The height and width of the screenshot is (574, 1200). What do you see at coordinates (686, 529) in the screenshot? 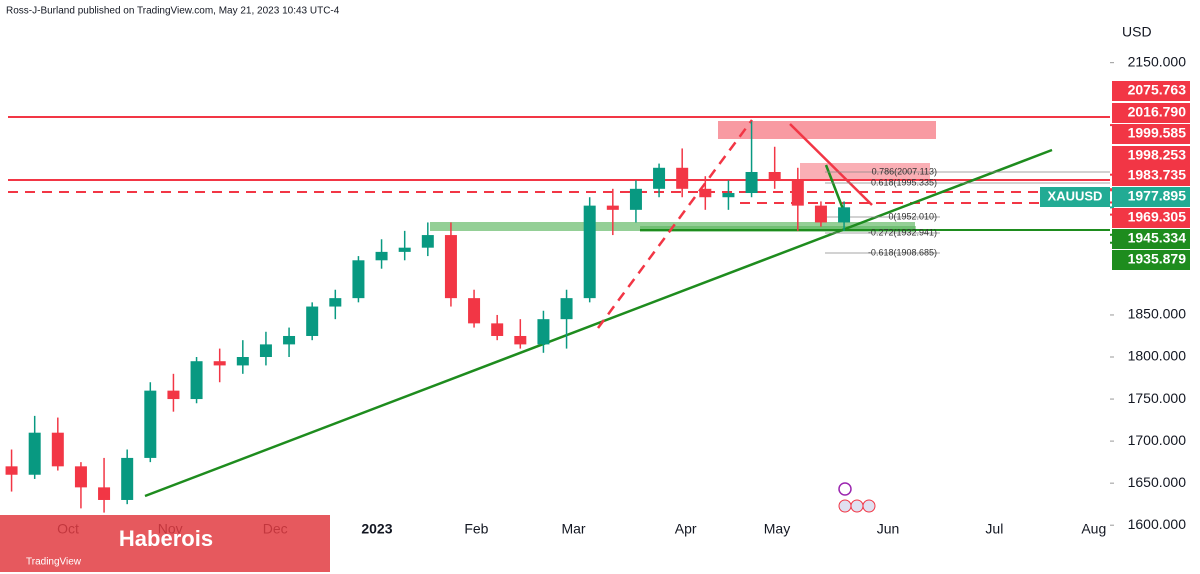
I see `x-tick-label: Apr` at bounding box center [686, 529].